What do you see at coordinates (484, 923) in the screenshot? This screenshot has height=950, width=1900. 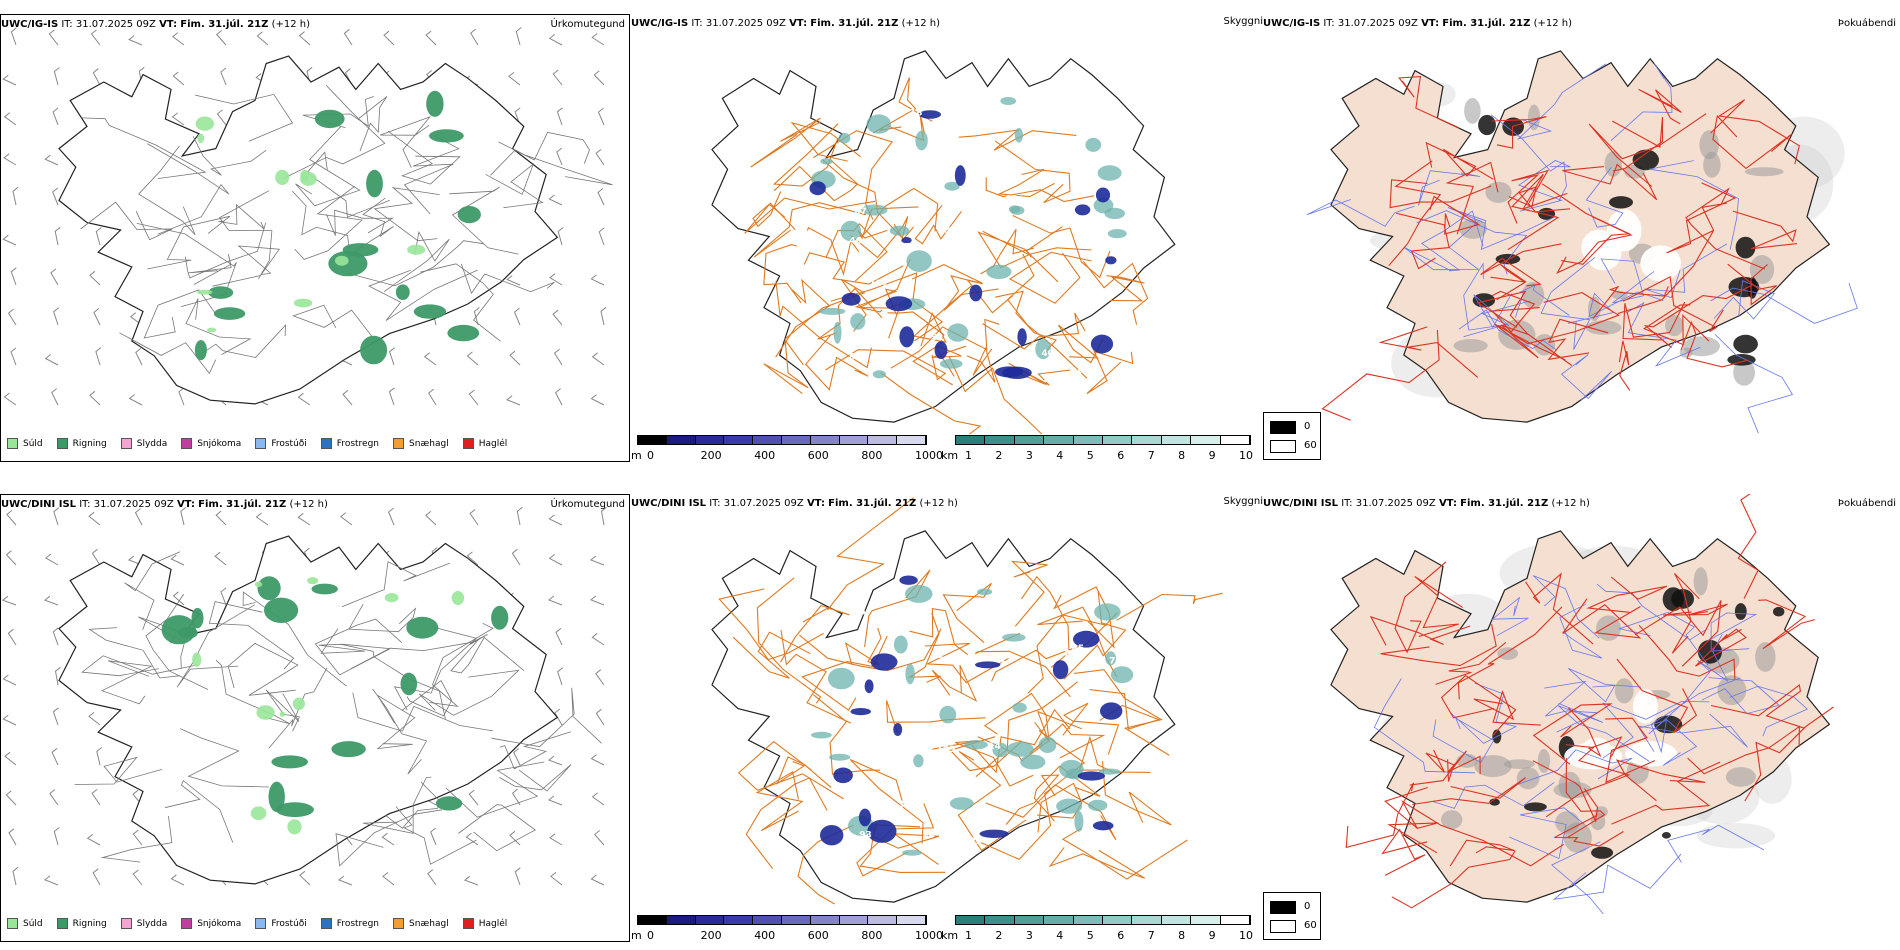 I see `precip-legend-item: Haglél` at bounding box center [484, 923].